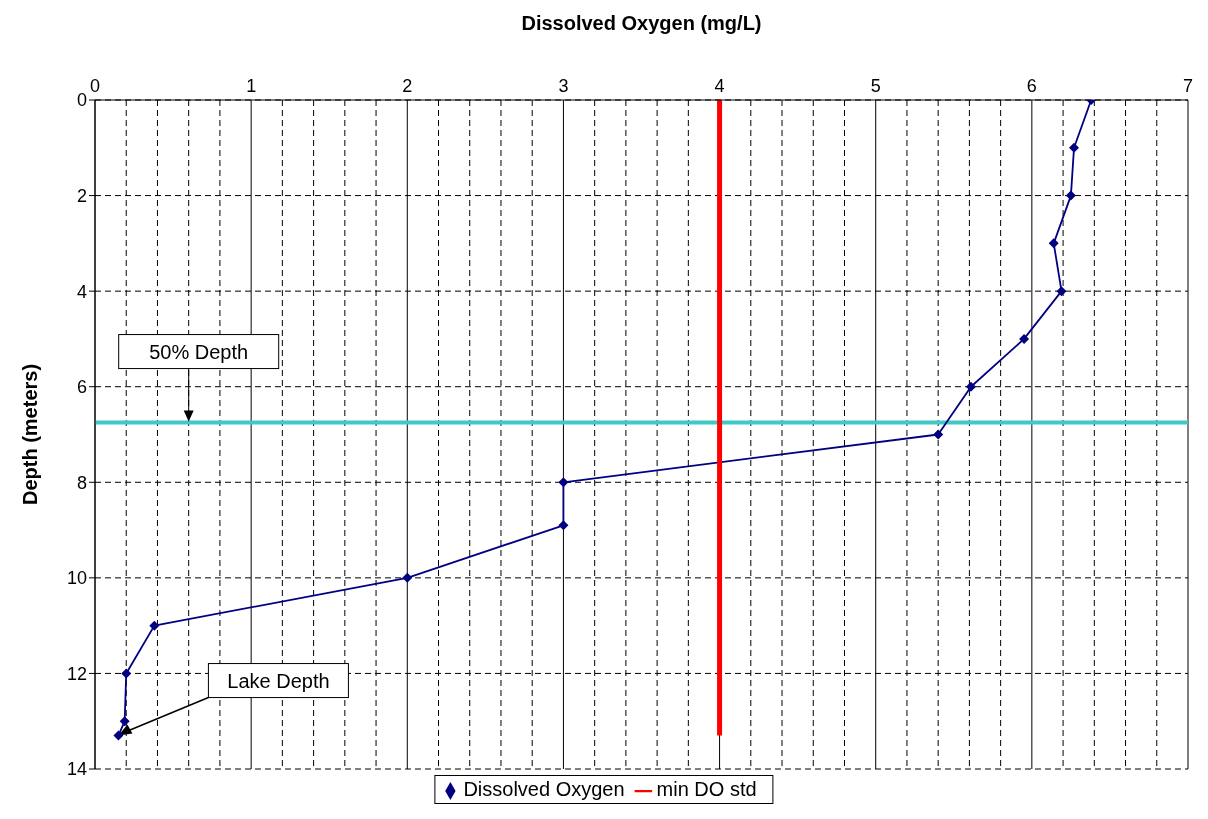 The image size is (1208, 819). What do you see at coordinates (278, 680) in the screenshot?
I see `annotation: Lake Depth` at bounding box center [278, 680].